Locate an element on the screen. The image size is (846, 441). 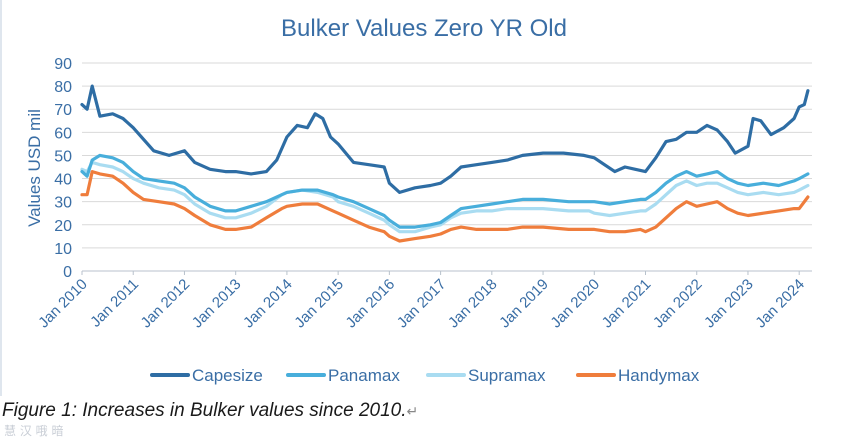
x-tick-label: Jan 2024 is located at coordinates (780, 304).